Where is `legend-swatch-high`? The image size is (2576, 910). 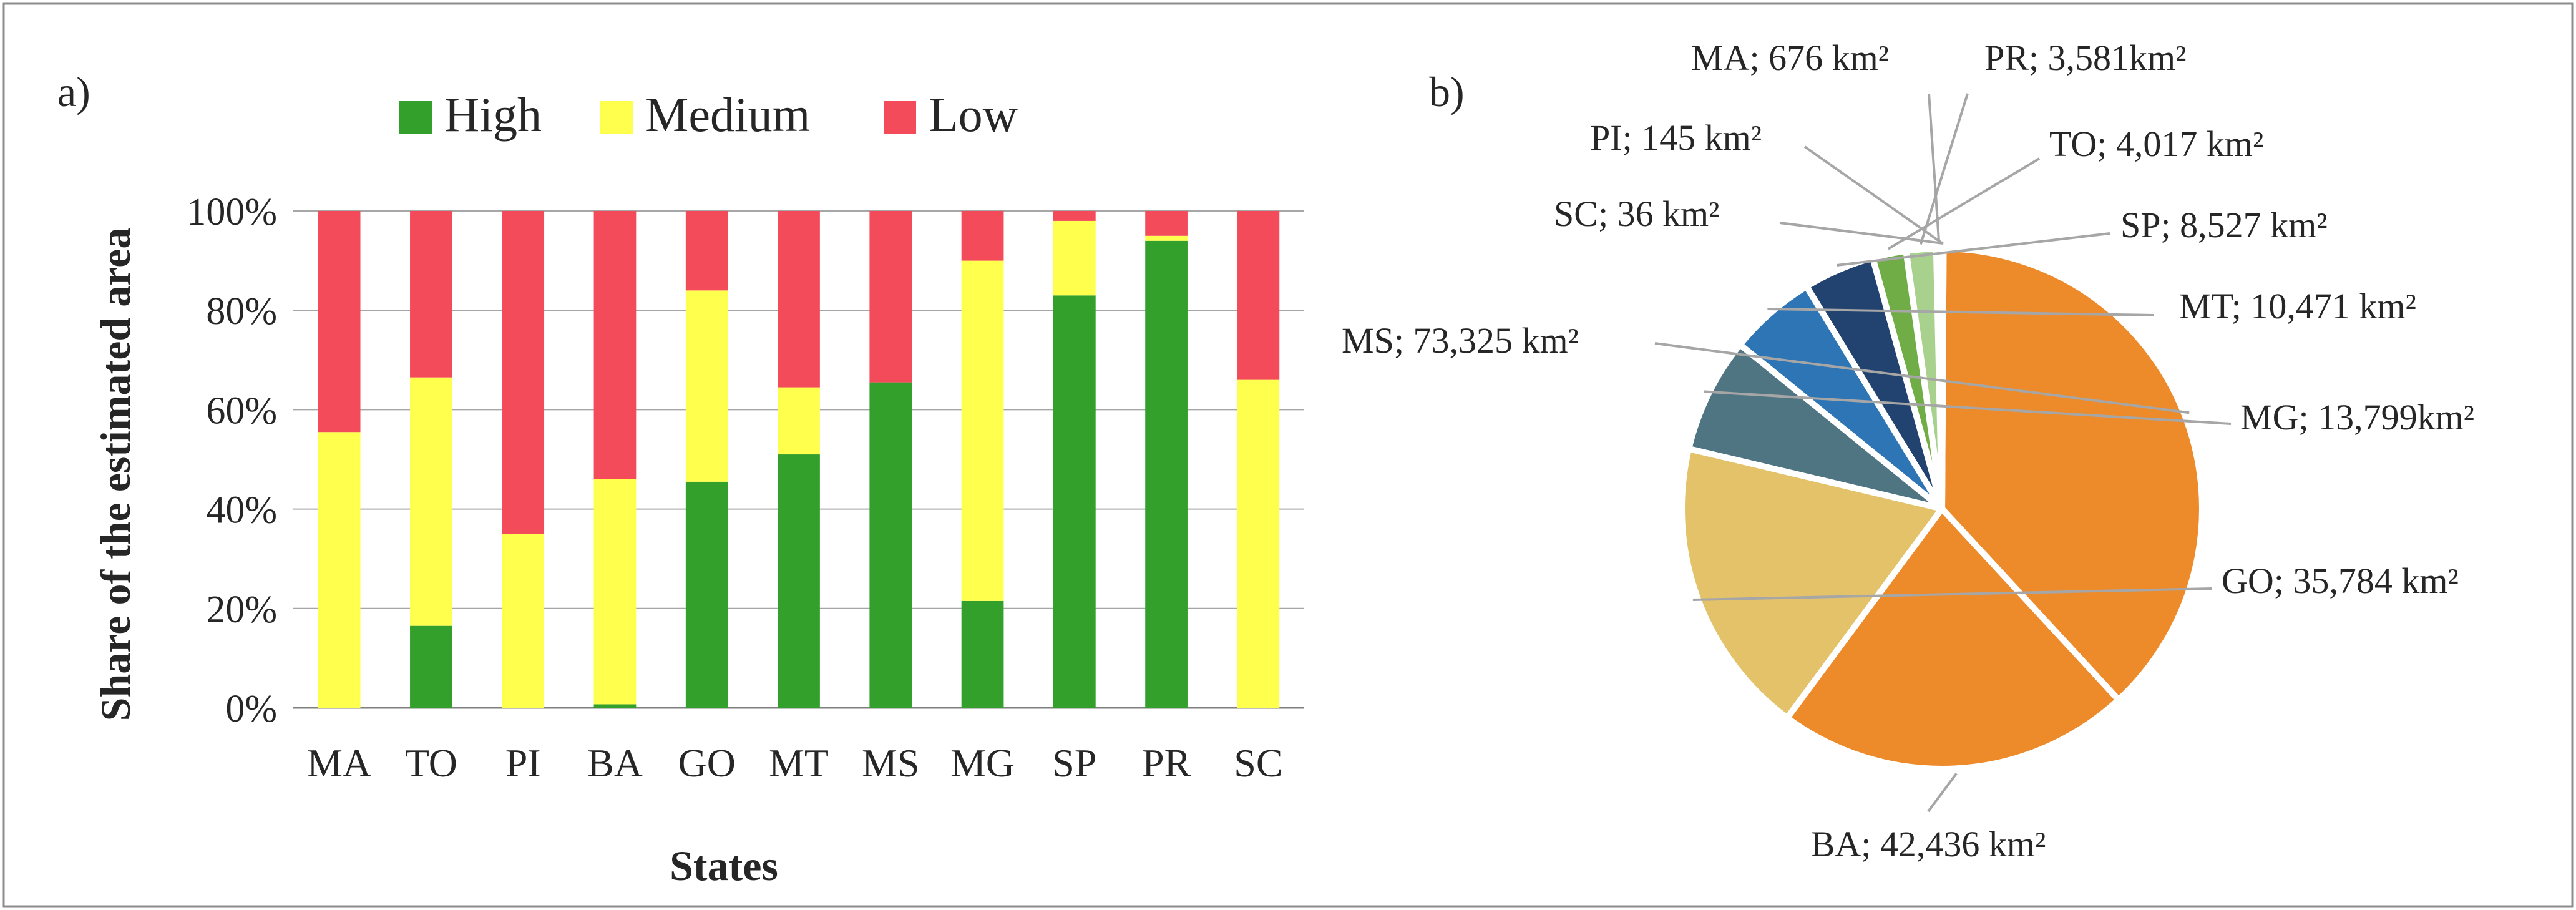
legend-swatch-high is located at coordinates (415, 118).